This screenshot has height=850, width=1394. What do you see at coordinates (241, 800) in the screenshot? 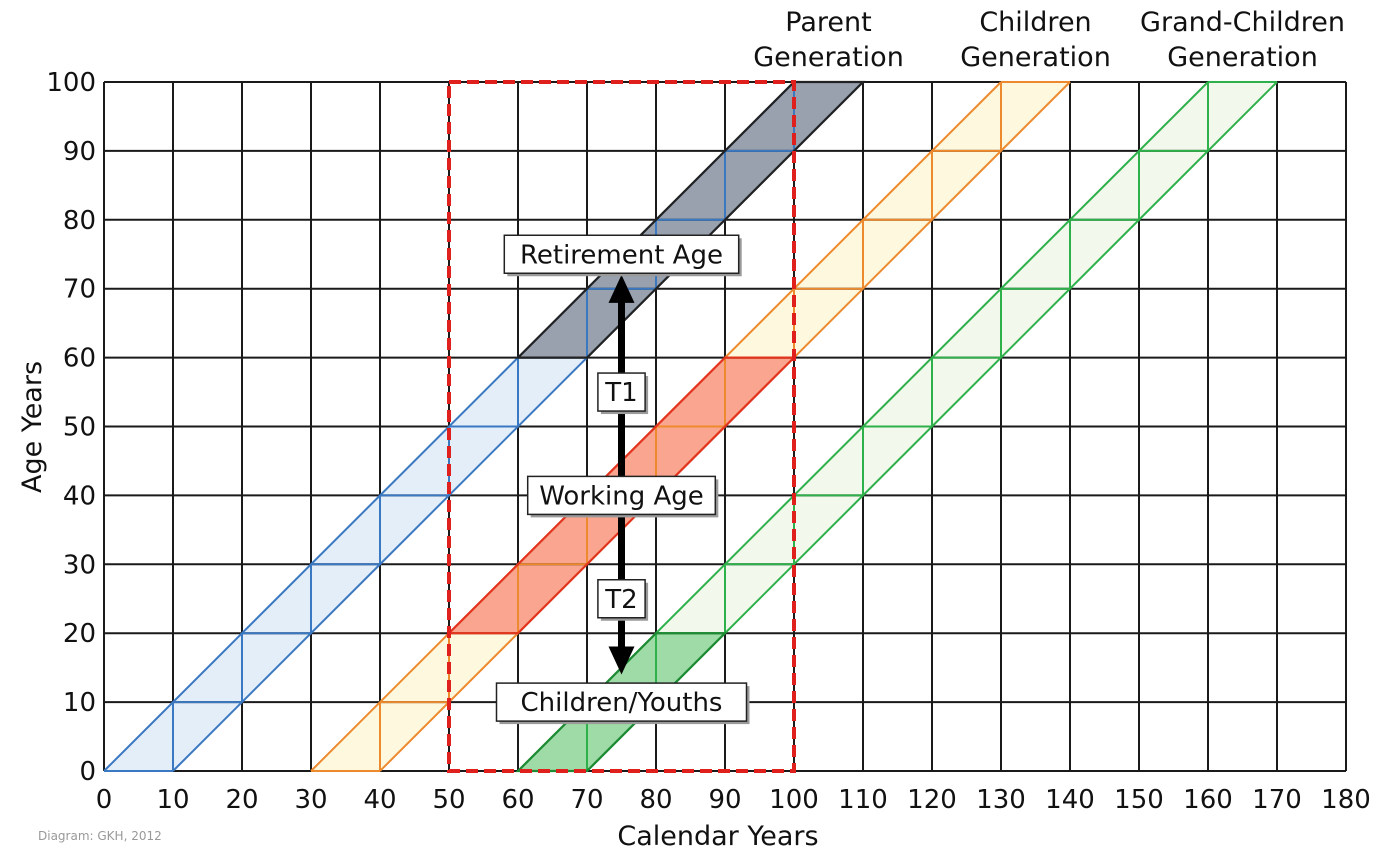
I see `x-tick-label-20: 20` at bounding box center [241, 800].